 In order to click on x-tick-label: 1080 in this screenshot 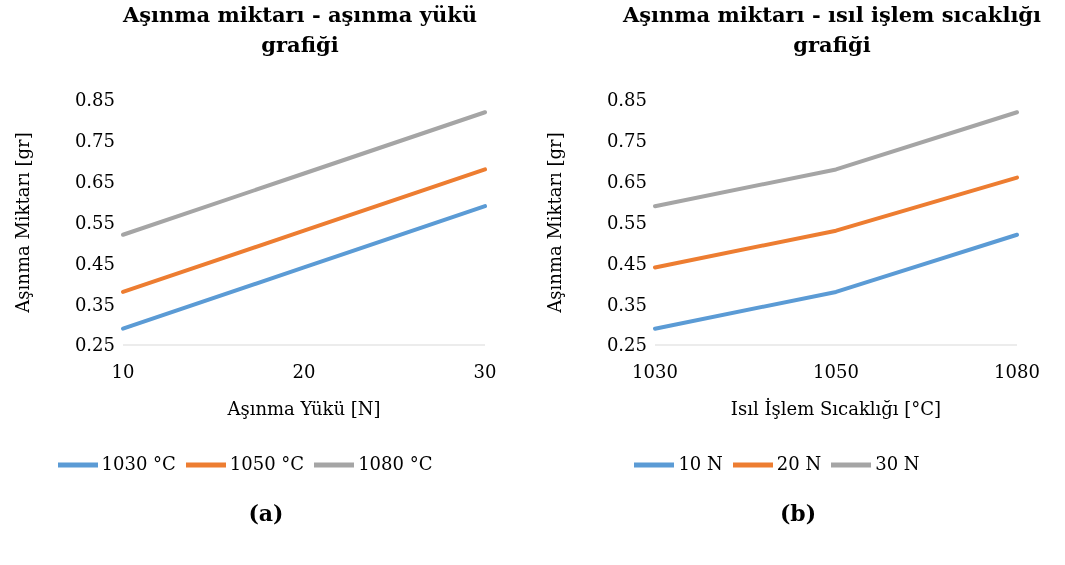, I will do `click(1017, 371)`.